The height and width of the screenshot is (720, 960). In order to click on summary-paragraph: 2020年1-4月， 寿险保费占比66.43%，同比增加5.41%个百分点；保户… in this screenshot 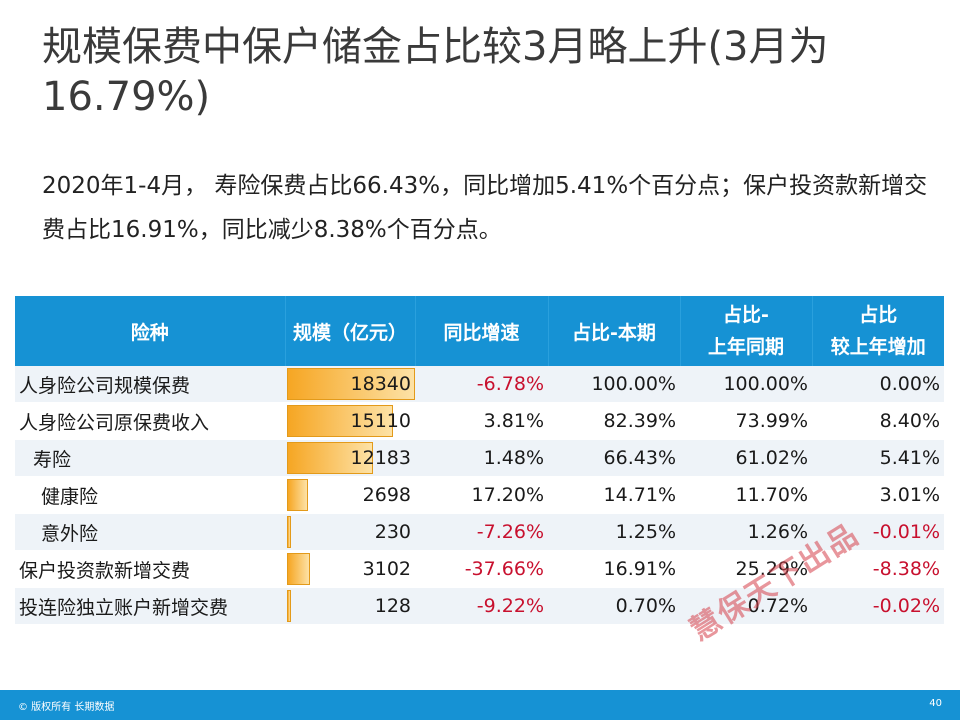, I will do `click(485, 208)`.